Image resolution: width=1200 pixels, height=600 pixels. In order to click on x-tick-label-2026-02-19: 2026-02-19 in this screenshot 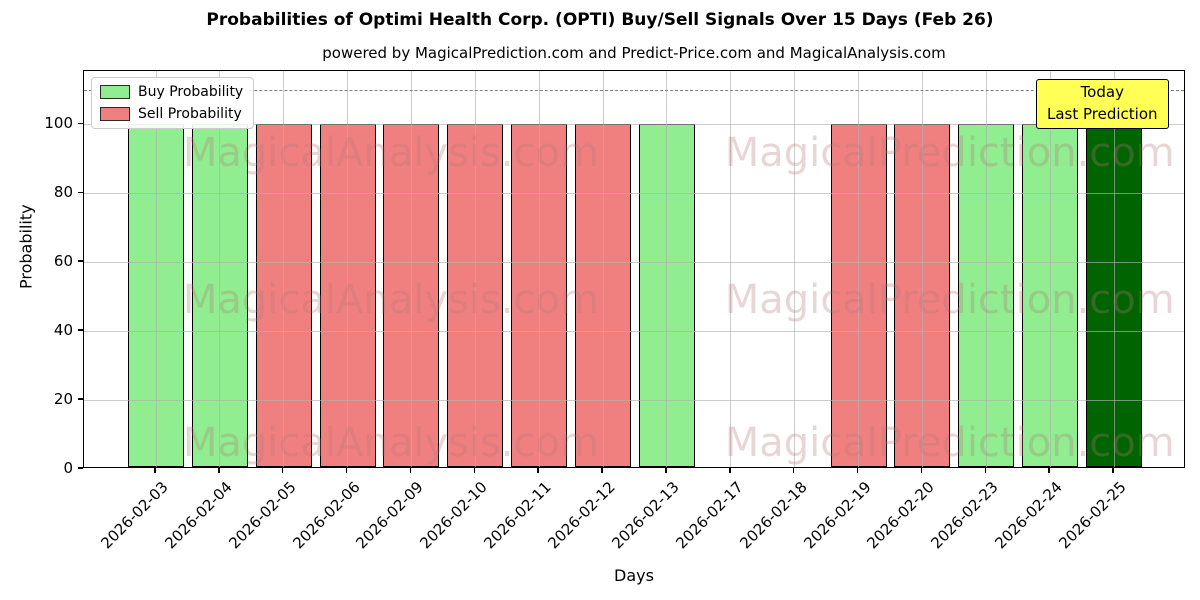, I will do `click(837, 515)`.